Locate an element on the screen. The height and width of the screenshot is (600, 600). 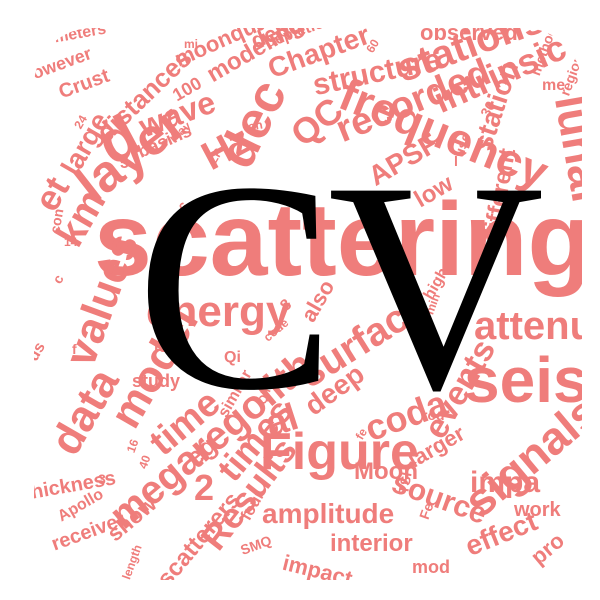
cloud-word: less is located at coordinates (170, 347).